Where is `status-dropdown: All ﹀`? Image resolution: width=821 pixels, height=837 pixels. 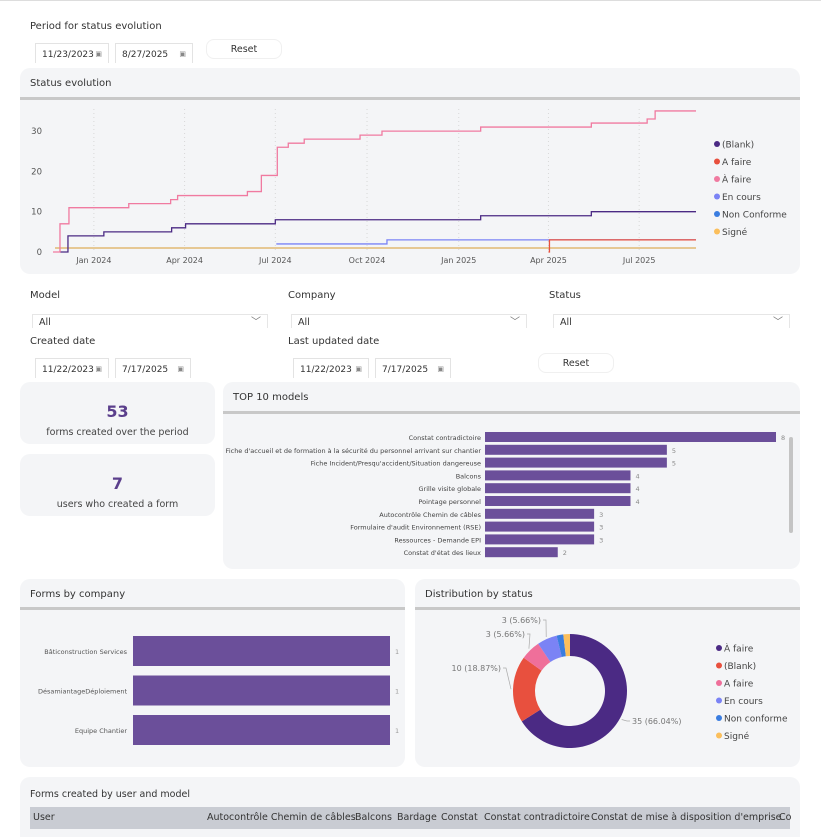
status-dropdown: All ﹀ is located at coordinates (671, 321).